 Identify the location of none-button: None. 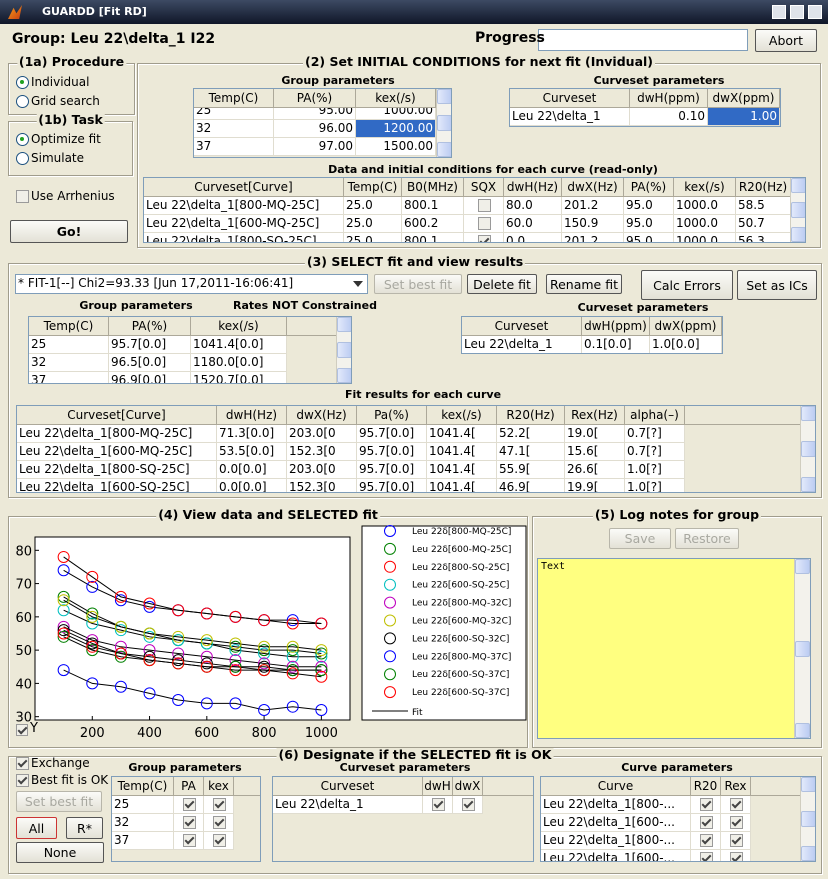
(60, 852).